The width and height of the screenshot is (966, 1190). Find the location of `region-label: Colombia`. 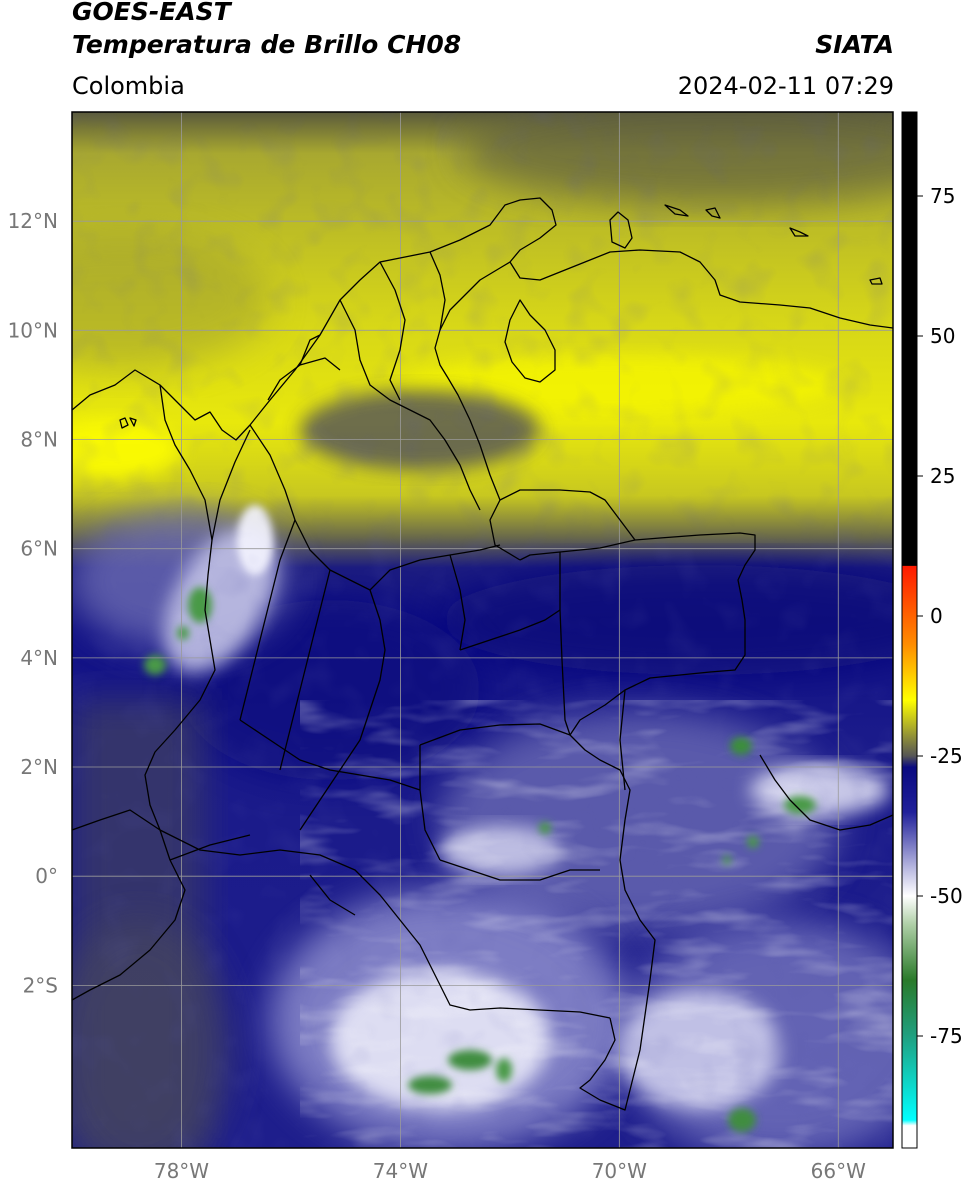

region-label: Colombia is located at coordinates (128, 86).